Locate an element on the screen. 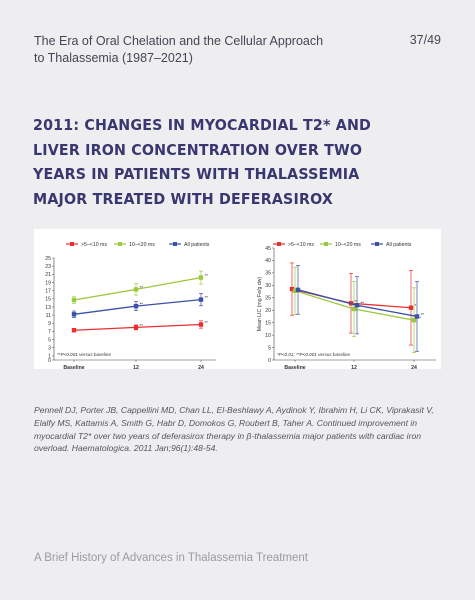  y-tick-label: 9 is located at coordinates (49, 324).